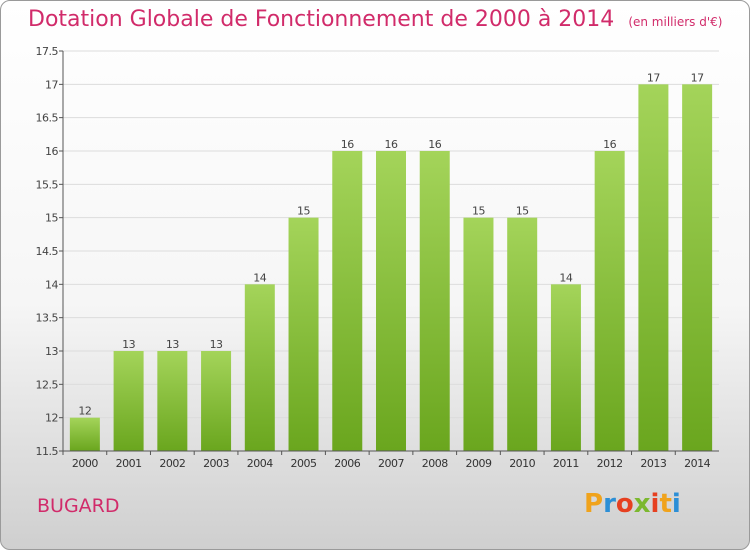 This screenshot has width=750, height=550. What do you see at coordinates (51, 84) in the screenshot?
I see `y-tick-label: 17` at bounding box center [51, 84].